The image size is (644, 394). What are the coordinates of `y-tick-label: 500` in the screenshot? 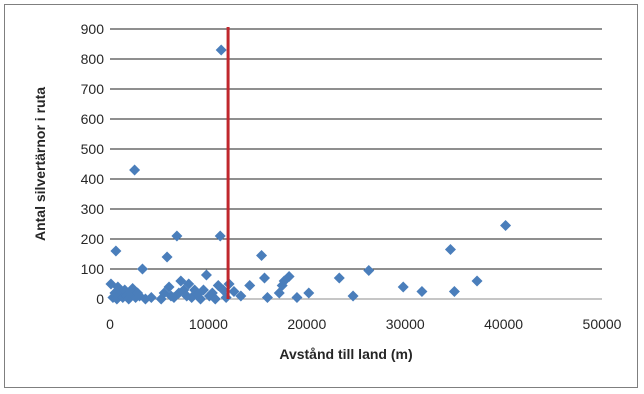 It's located at (93, 149).